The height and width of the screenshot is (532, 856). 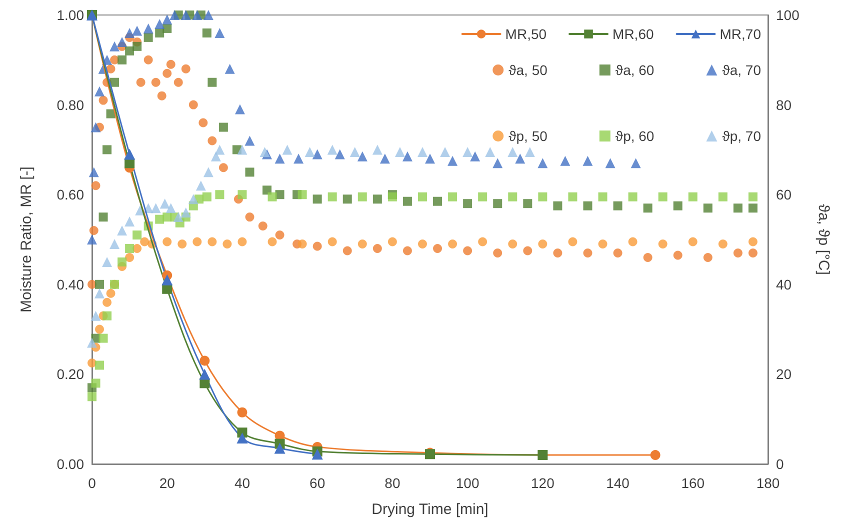 What do you see at coordinates (526, 34) in the screenshot?
I see `legend-label: MR,50` at bounding box center [526, 34].